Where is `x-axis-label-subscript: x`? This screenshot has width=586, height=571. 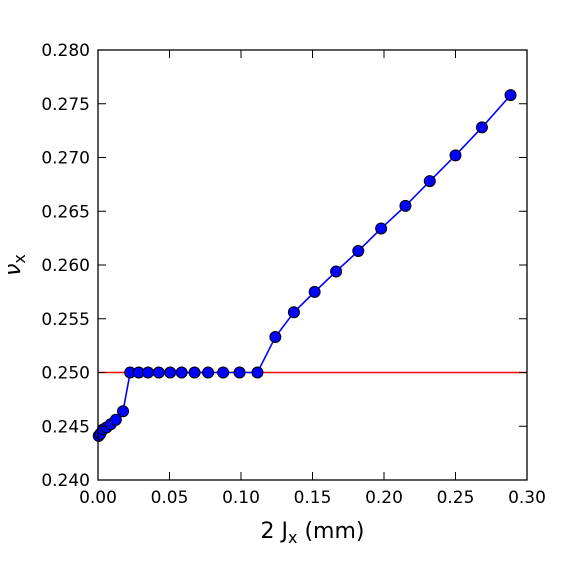
x-axis-label-subscript: x is located at coordinates (292, 537).